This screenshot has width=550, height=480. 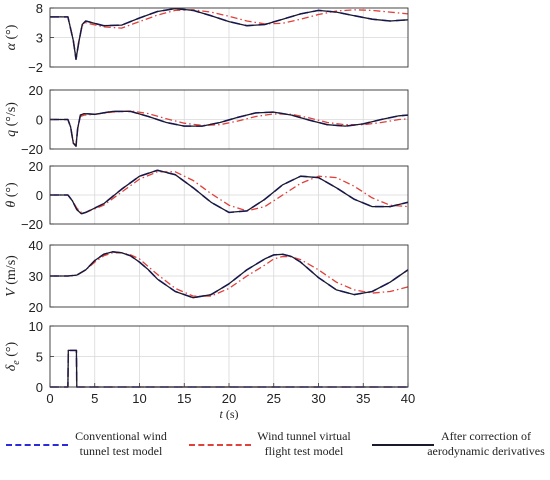 I want to click on legend-swatch-corrected, so click(x=403, y=445).